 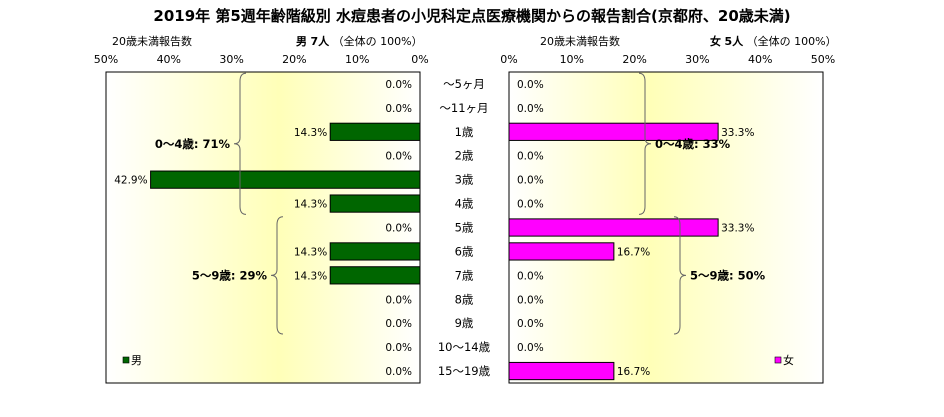 I want to click on right-x-tick-label: 10%, so click(x=572, y=59).